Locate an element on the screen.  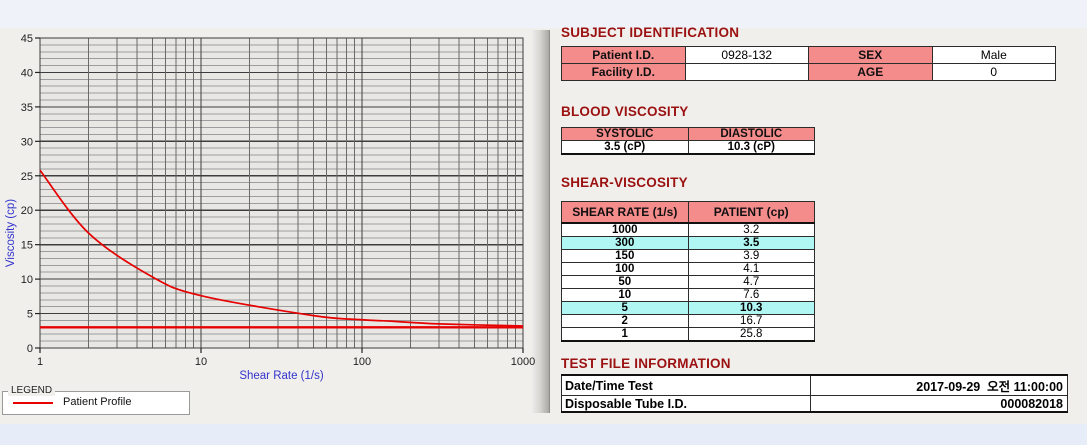
shear-row: 1000 3.2 is located at coordinates (688, 229).